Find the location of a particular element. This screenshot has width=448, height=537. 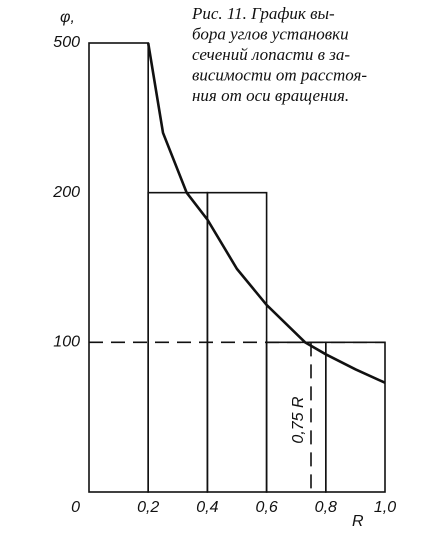

caption-line: висимости от расстоя- is located at coordinates (279, 74).